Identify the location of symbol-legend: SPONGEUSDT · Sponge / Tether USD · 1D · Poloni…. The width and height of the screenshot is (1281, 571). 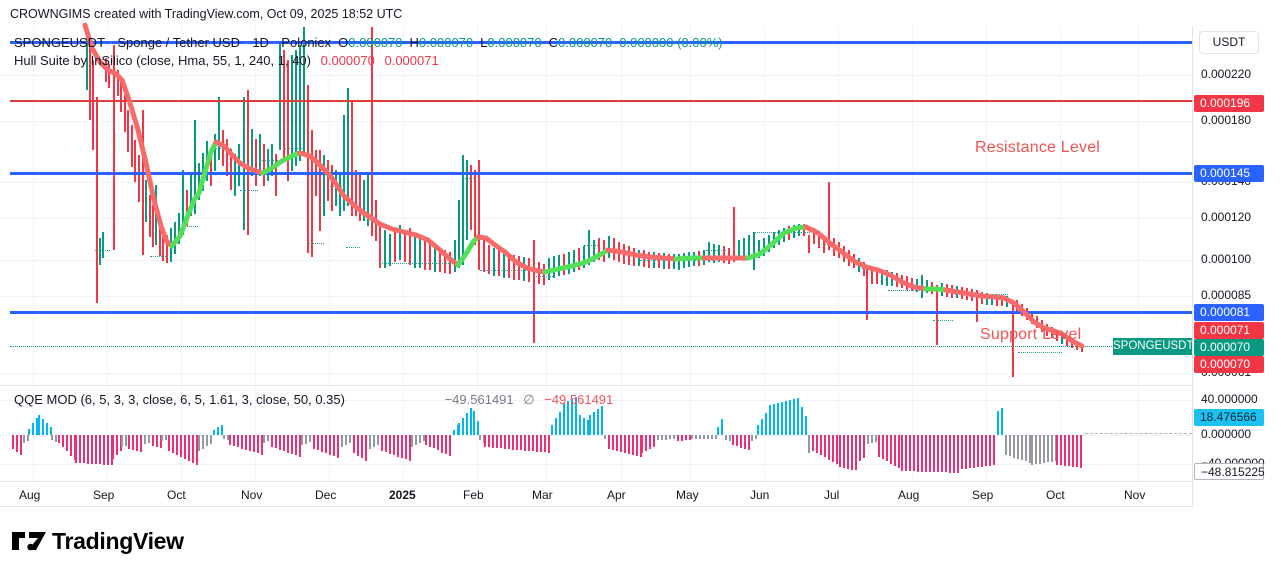
(368, 42).